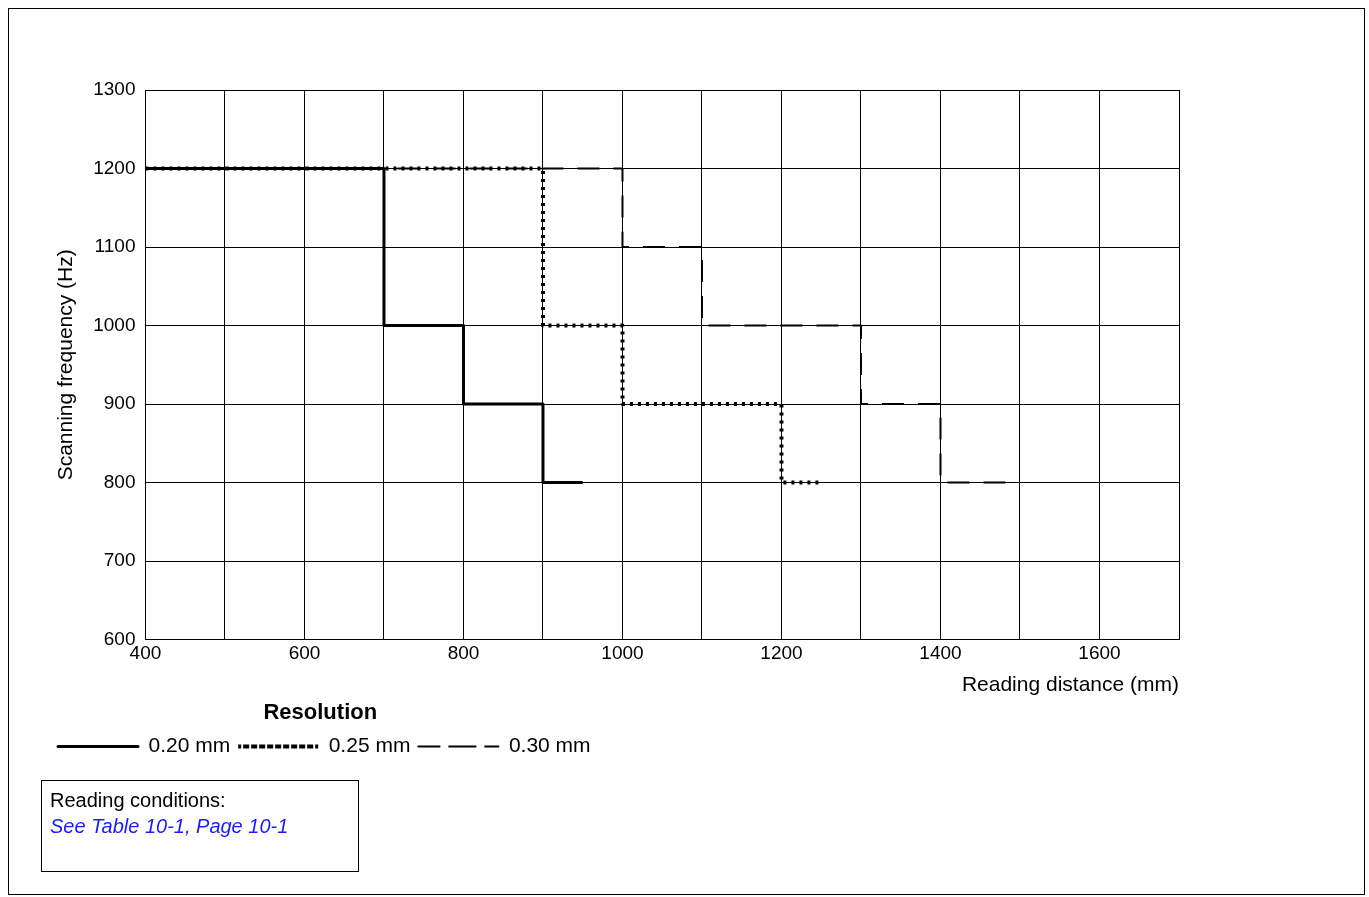 The width and height of the screenshot is (1369, 897). Describe the element at coordinates (1070, 683) in the screenshot. I see `x-axis-title: Reading distance (mm)` at that location.